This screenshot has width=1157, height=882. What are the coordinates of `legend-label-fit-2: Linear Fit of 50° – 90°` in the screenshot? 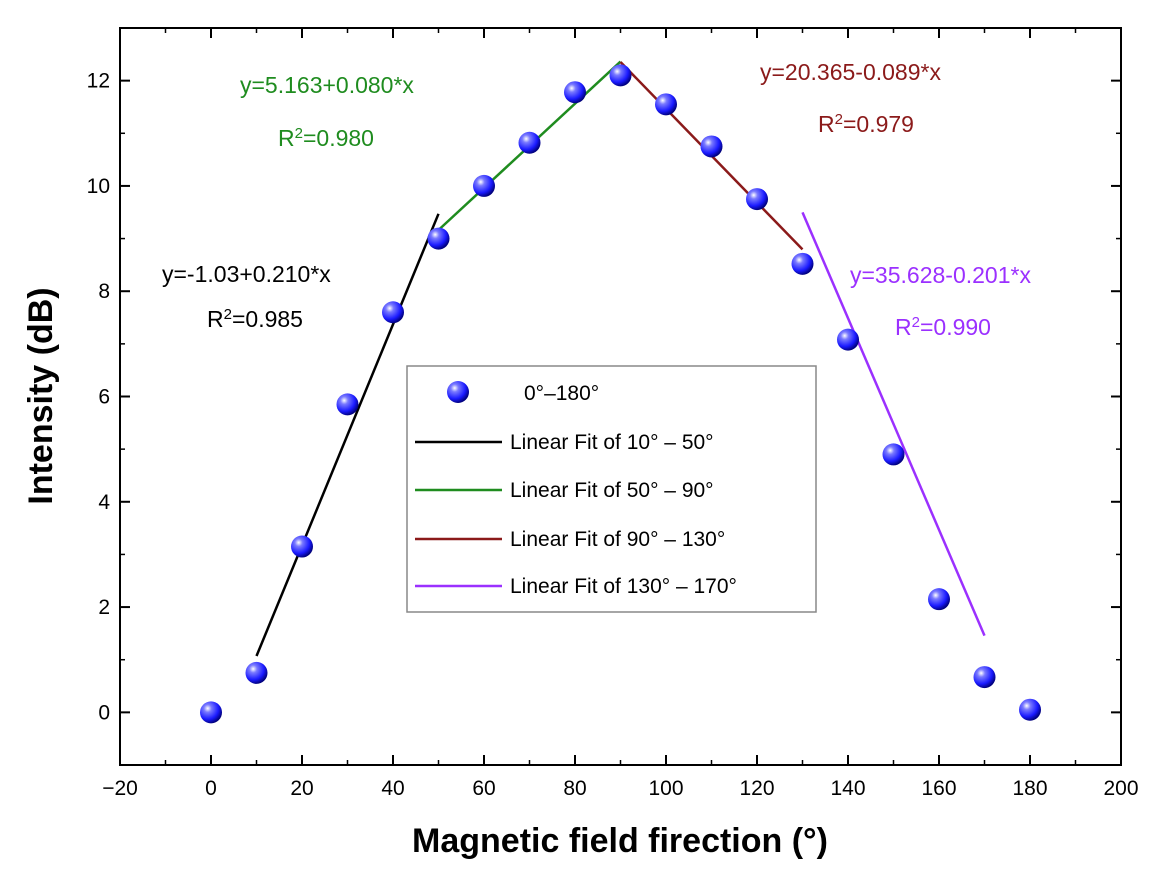 It's located at (612, 490).